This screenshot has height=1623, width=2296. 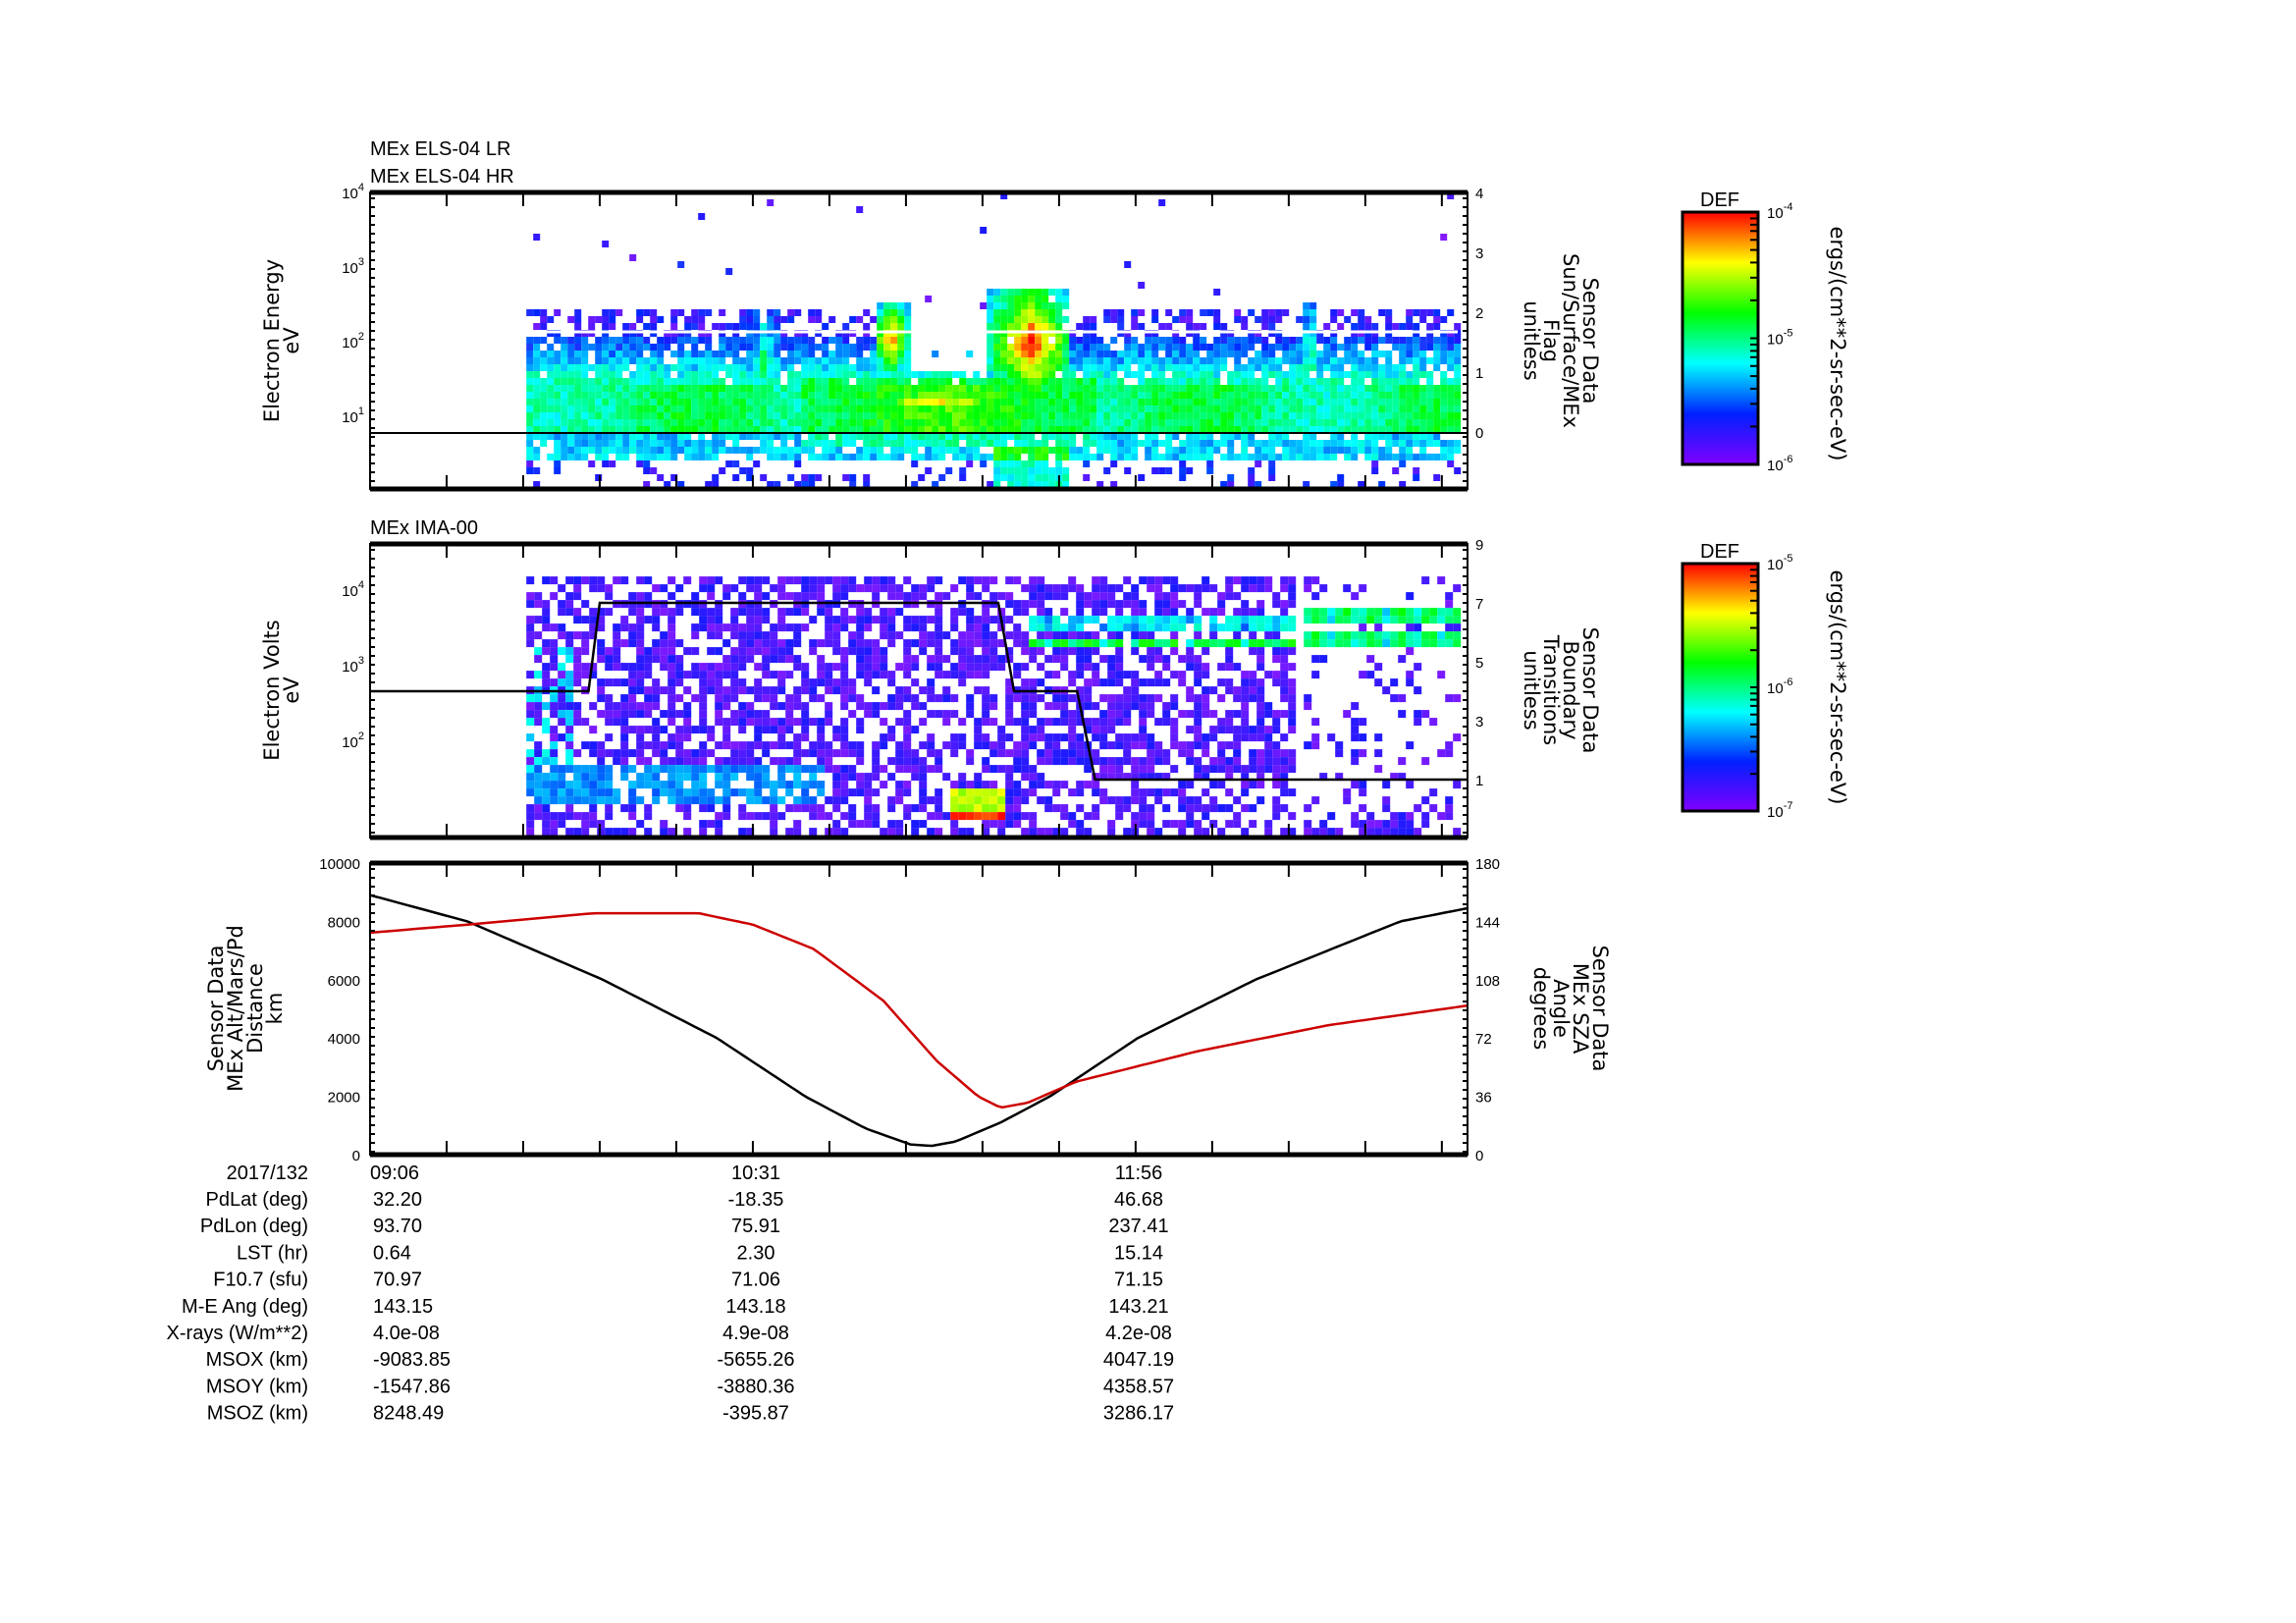 I want to click on ima-cells, so click(x=994, y=707).